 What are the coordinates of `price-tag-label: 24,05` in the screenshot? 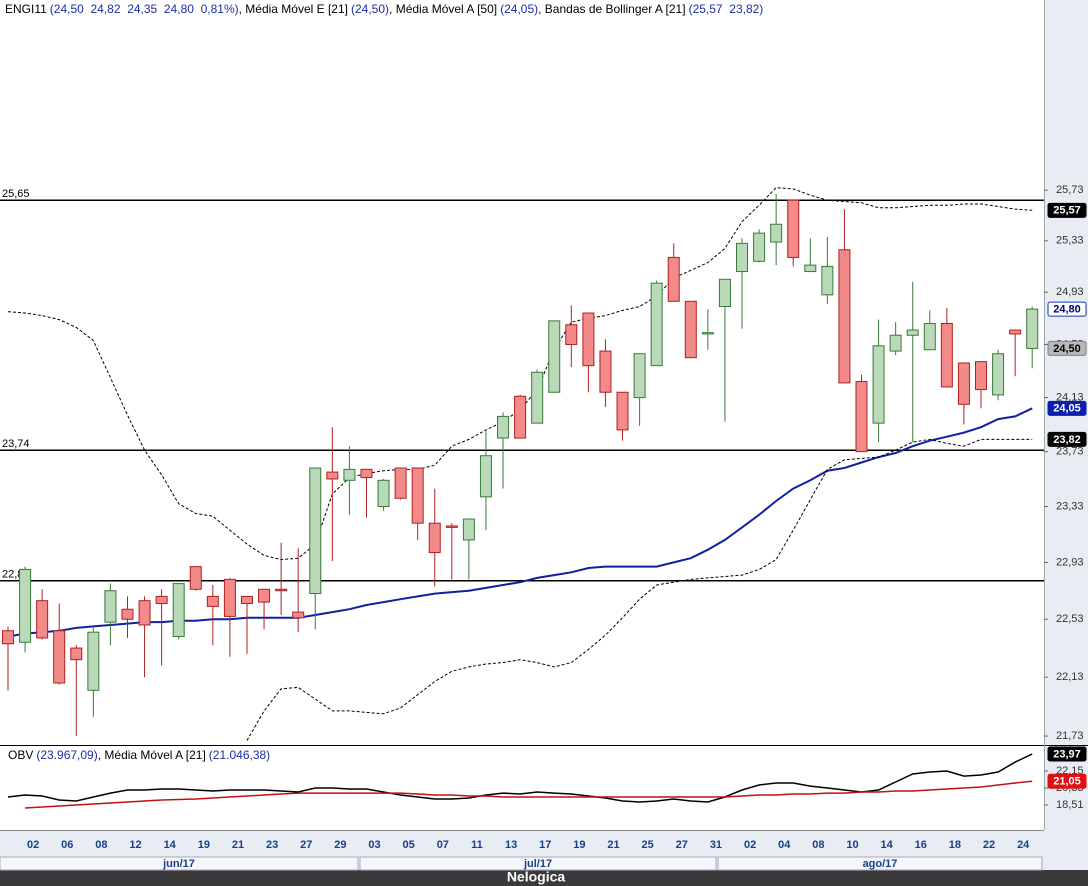 It's located at (1067, 409).